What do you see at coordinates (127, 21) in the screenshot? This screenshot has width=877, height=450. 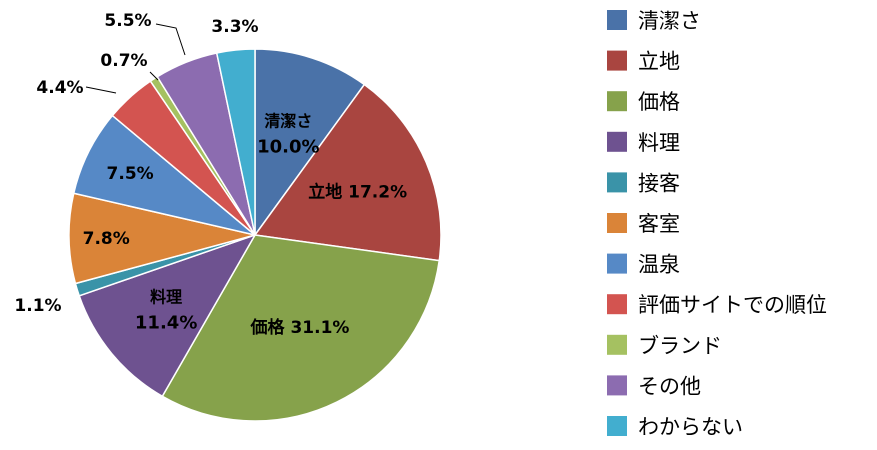 I see `slice-label-9: 5.5%` at bounding box center [127, 21].